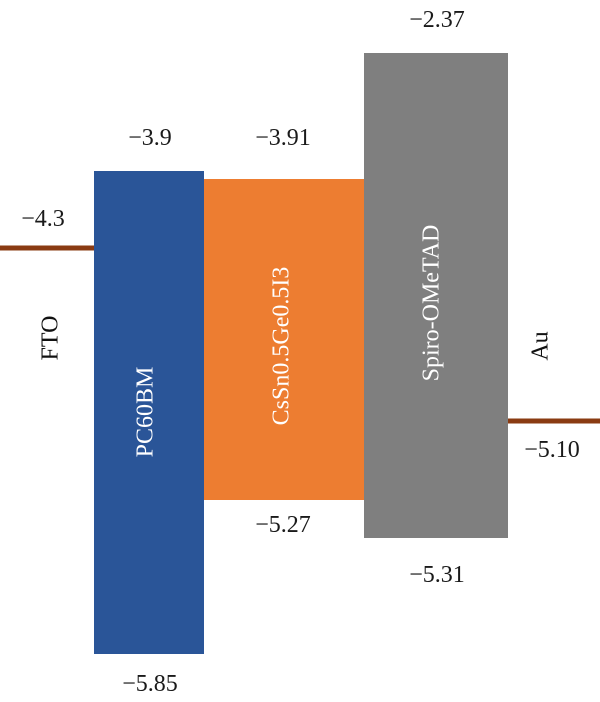  What do you see at coordinates (43, 219) in the screenshot?
I see `fto-level-value: −4.3` at bounding box center [43, 219].